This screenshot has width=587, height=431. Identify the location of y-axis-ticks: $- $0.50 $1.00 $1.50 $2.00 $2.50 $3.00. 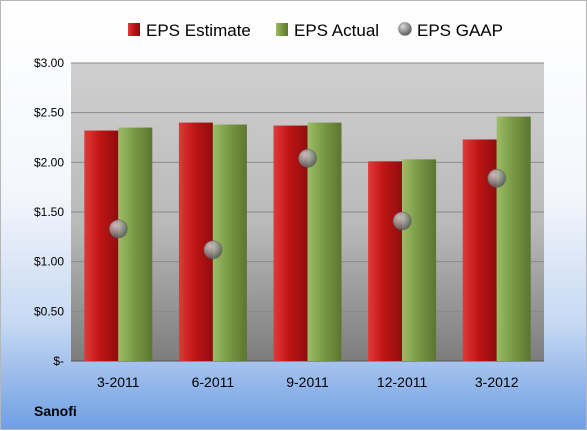
(49, 212).